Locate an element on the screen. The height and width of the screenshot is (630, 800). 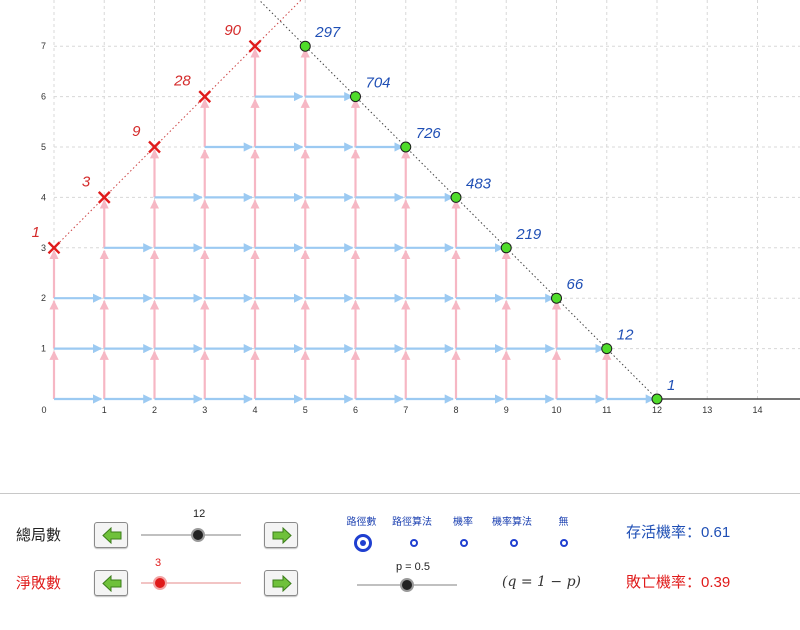
x-tick-label: 14 is located at coordinates (757, 410).